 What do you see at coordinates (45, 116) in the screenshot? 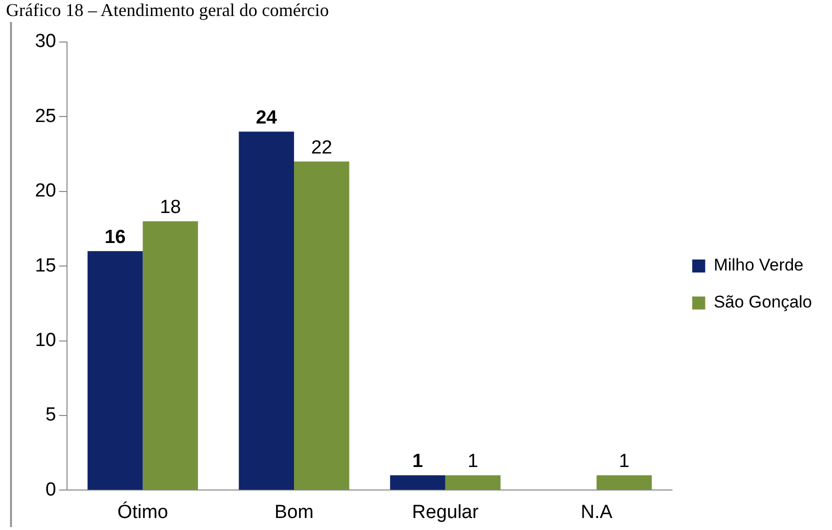
I see `y-tick-label: 25` at bounding box center [45, 116].